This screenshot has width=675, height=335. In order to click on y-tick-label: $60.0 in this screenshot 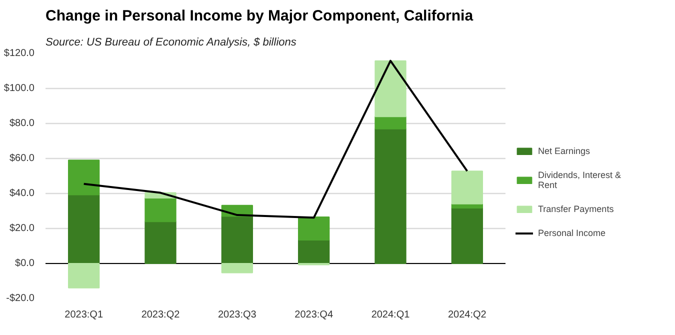, I will do `click(22, 158)`.